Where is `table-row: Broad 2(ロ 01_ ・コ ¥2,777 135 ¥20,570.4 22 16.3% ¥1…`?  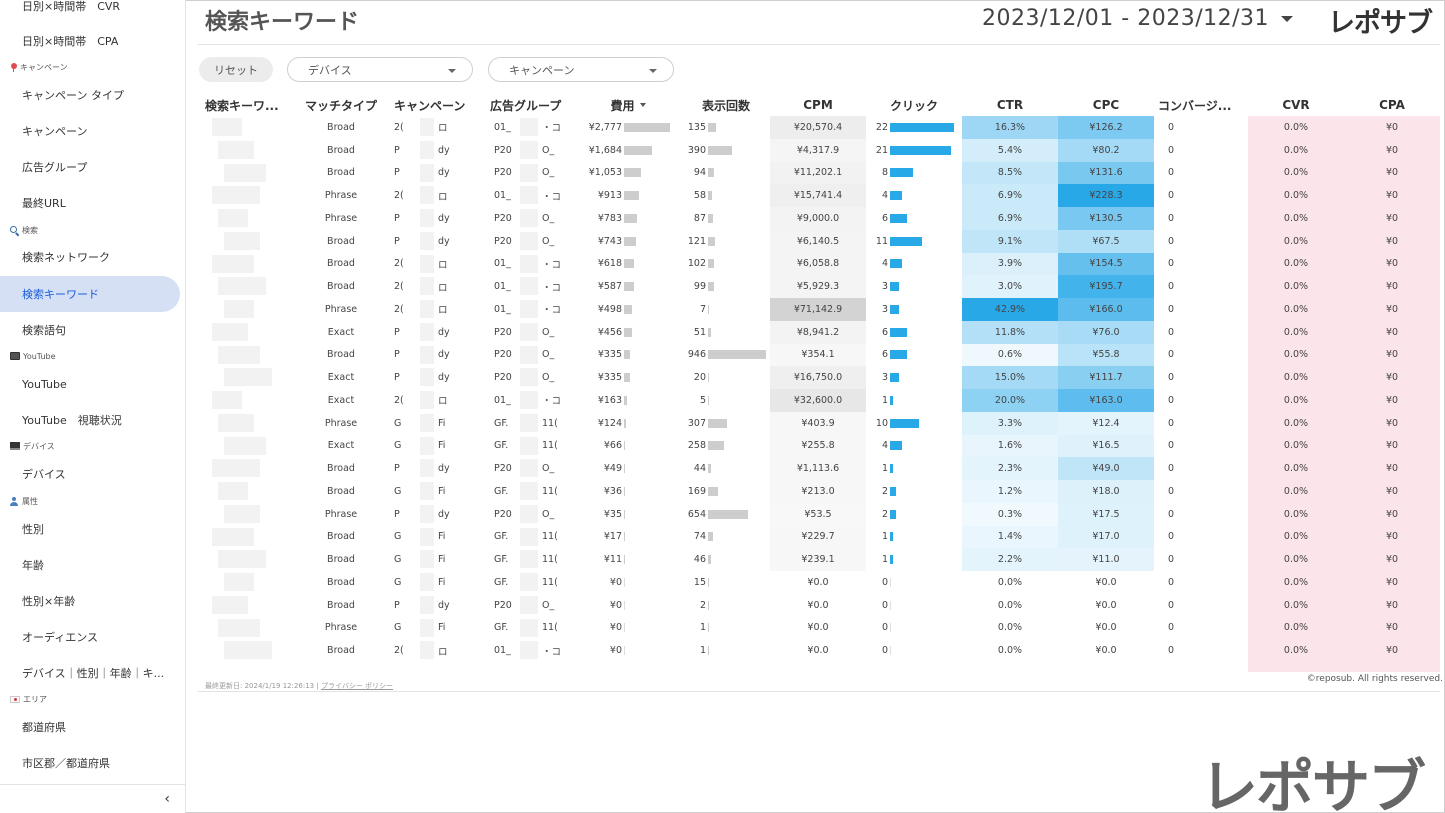 table-row: Broad 2(ロ 01_ ・コ ¥2,777 135 ¥20,570.4 22 16.3% ¥1… is located at coordinates (820, 127).